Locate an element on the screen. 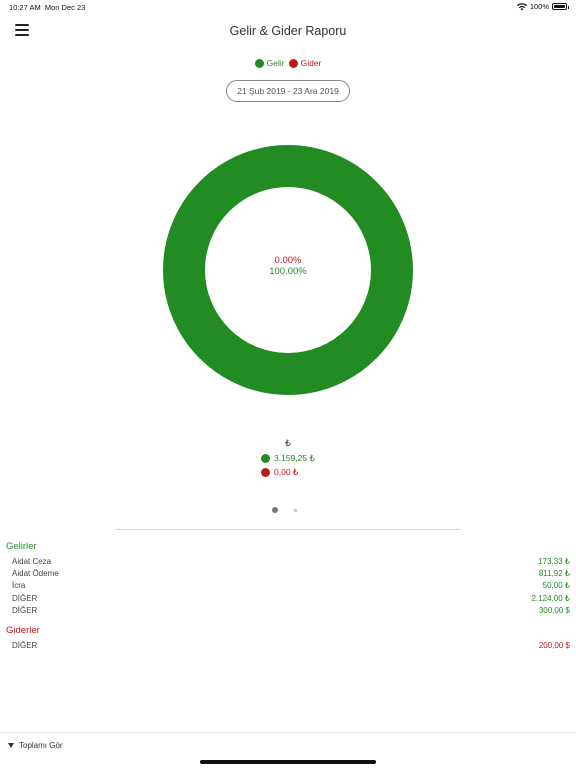  donut-slice-gelir is located at coordinates (288, 270).